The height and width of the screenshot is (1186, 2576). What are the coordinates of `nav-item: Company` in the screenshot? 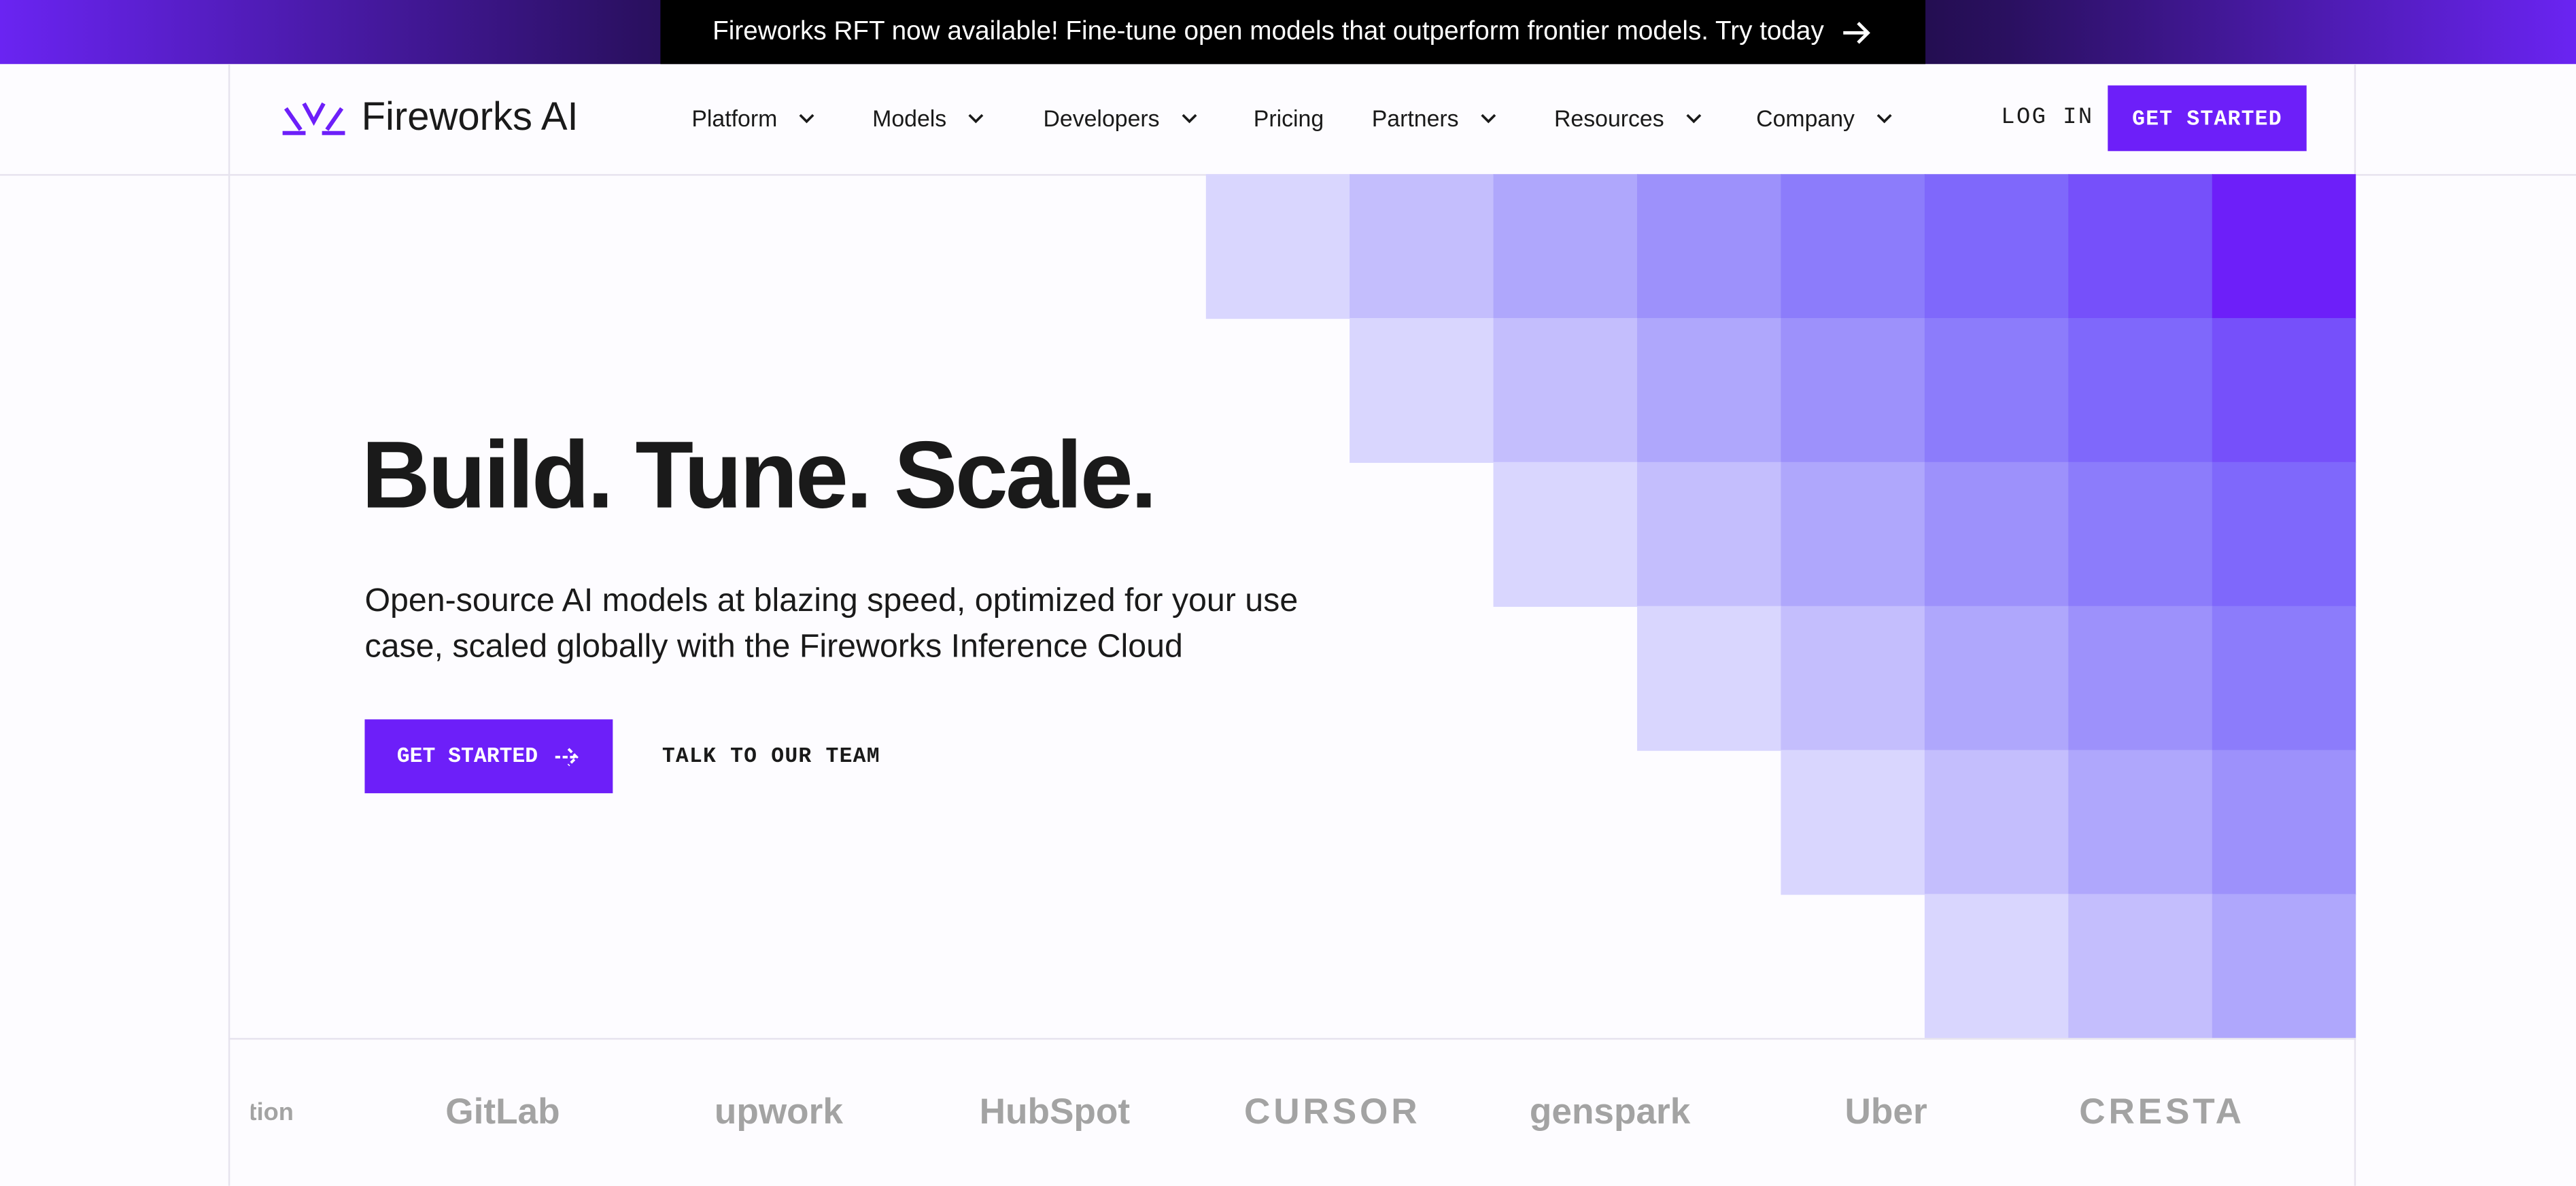 It's located at (1825, 118).